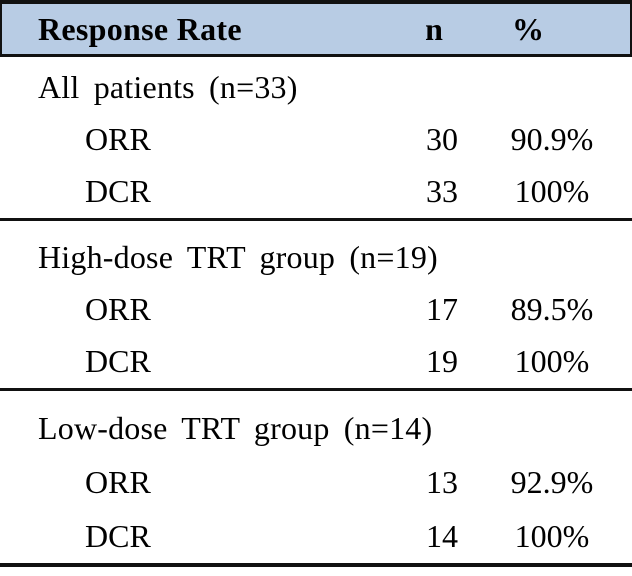 This screenshot has height=576, width=632. What do you see at coordinates (442, 361) in the screenshot?
I see `n-value: 19` at bounding box center [442, 361].